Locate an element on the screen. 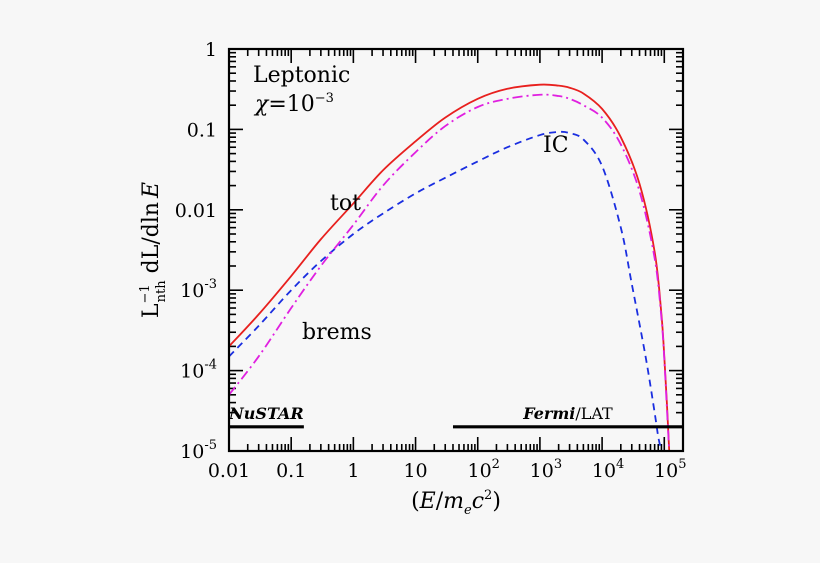  x-axis-label: (E/mec2) is located at coordinates (456, 503).